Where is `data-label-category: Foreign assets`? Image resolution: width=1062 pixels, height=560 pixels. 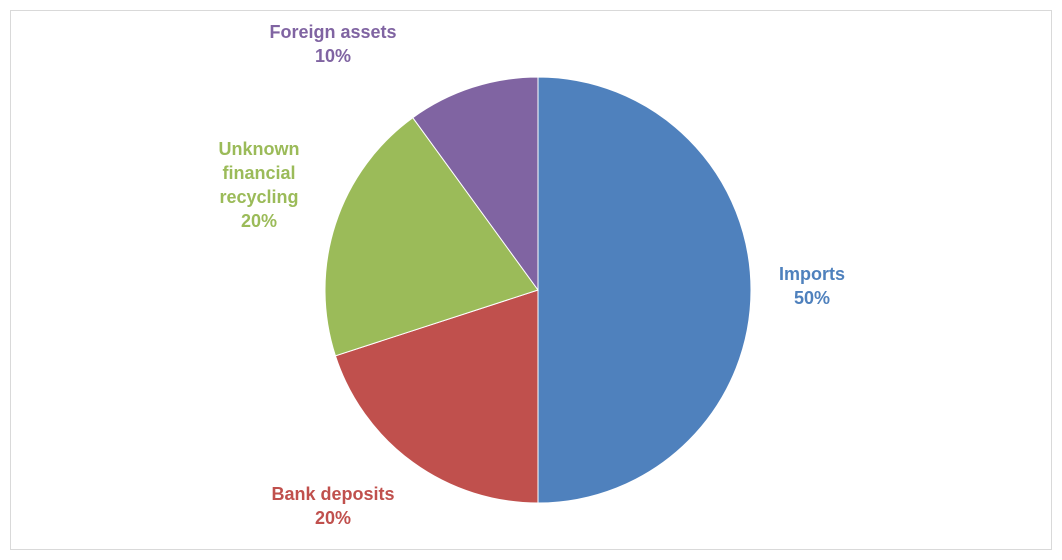 data-label-category: Foreign assets is located at coordinates (332, 32).